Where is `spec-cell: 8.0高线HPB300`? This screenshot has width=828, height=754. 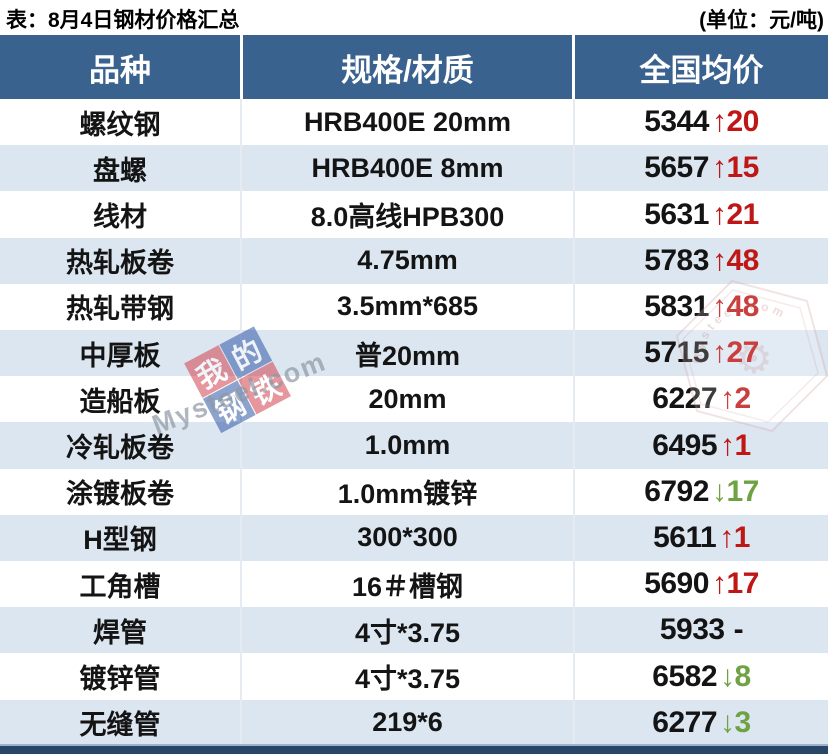
spec-cell: 8.0高线HPB300 is located at coordinates (407, 214).